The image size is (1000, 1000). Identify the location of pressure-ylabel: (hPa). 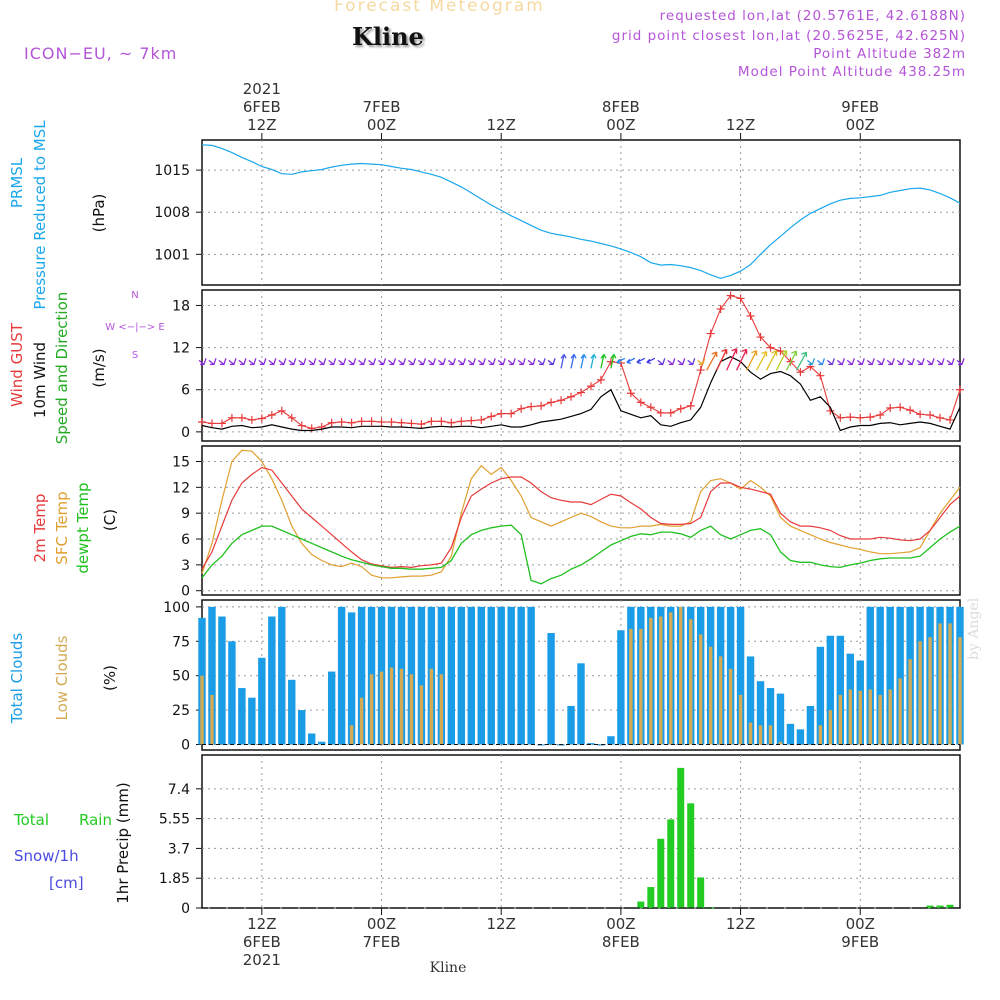
(99, 213).